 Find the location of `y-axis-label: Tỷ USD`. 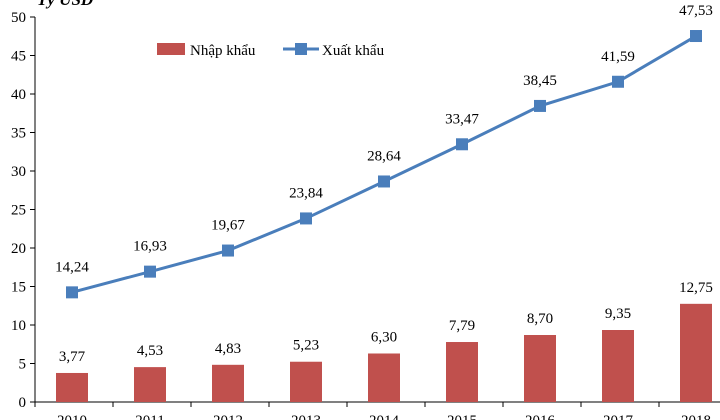

y-axis-label: Tỷ USD is located at coordinates (65, 4).